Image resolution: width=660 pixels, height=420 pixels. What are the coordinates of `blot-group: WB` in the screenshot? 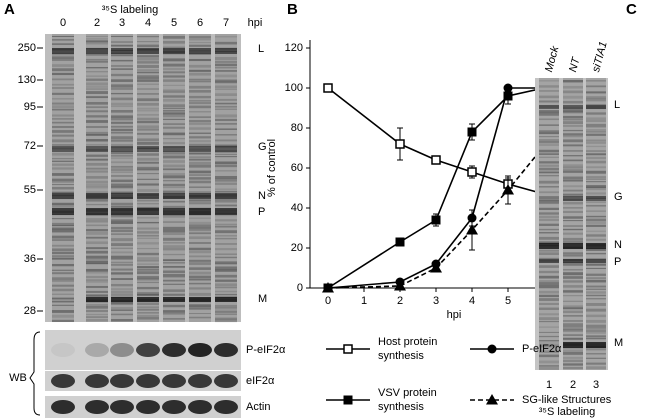 It's located at (18, 378).